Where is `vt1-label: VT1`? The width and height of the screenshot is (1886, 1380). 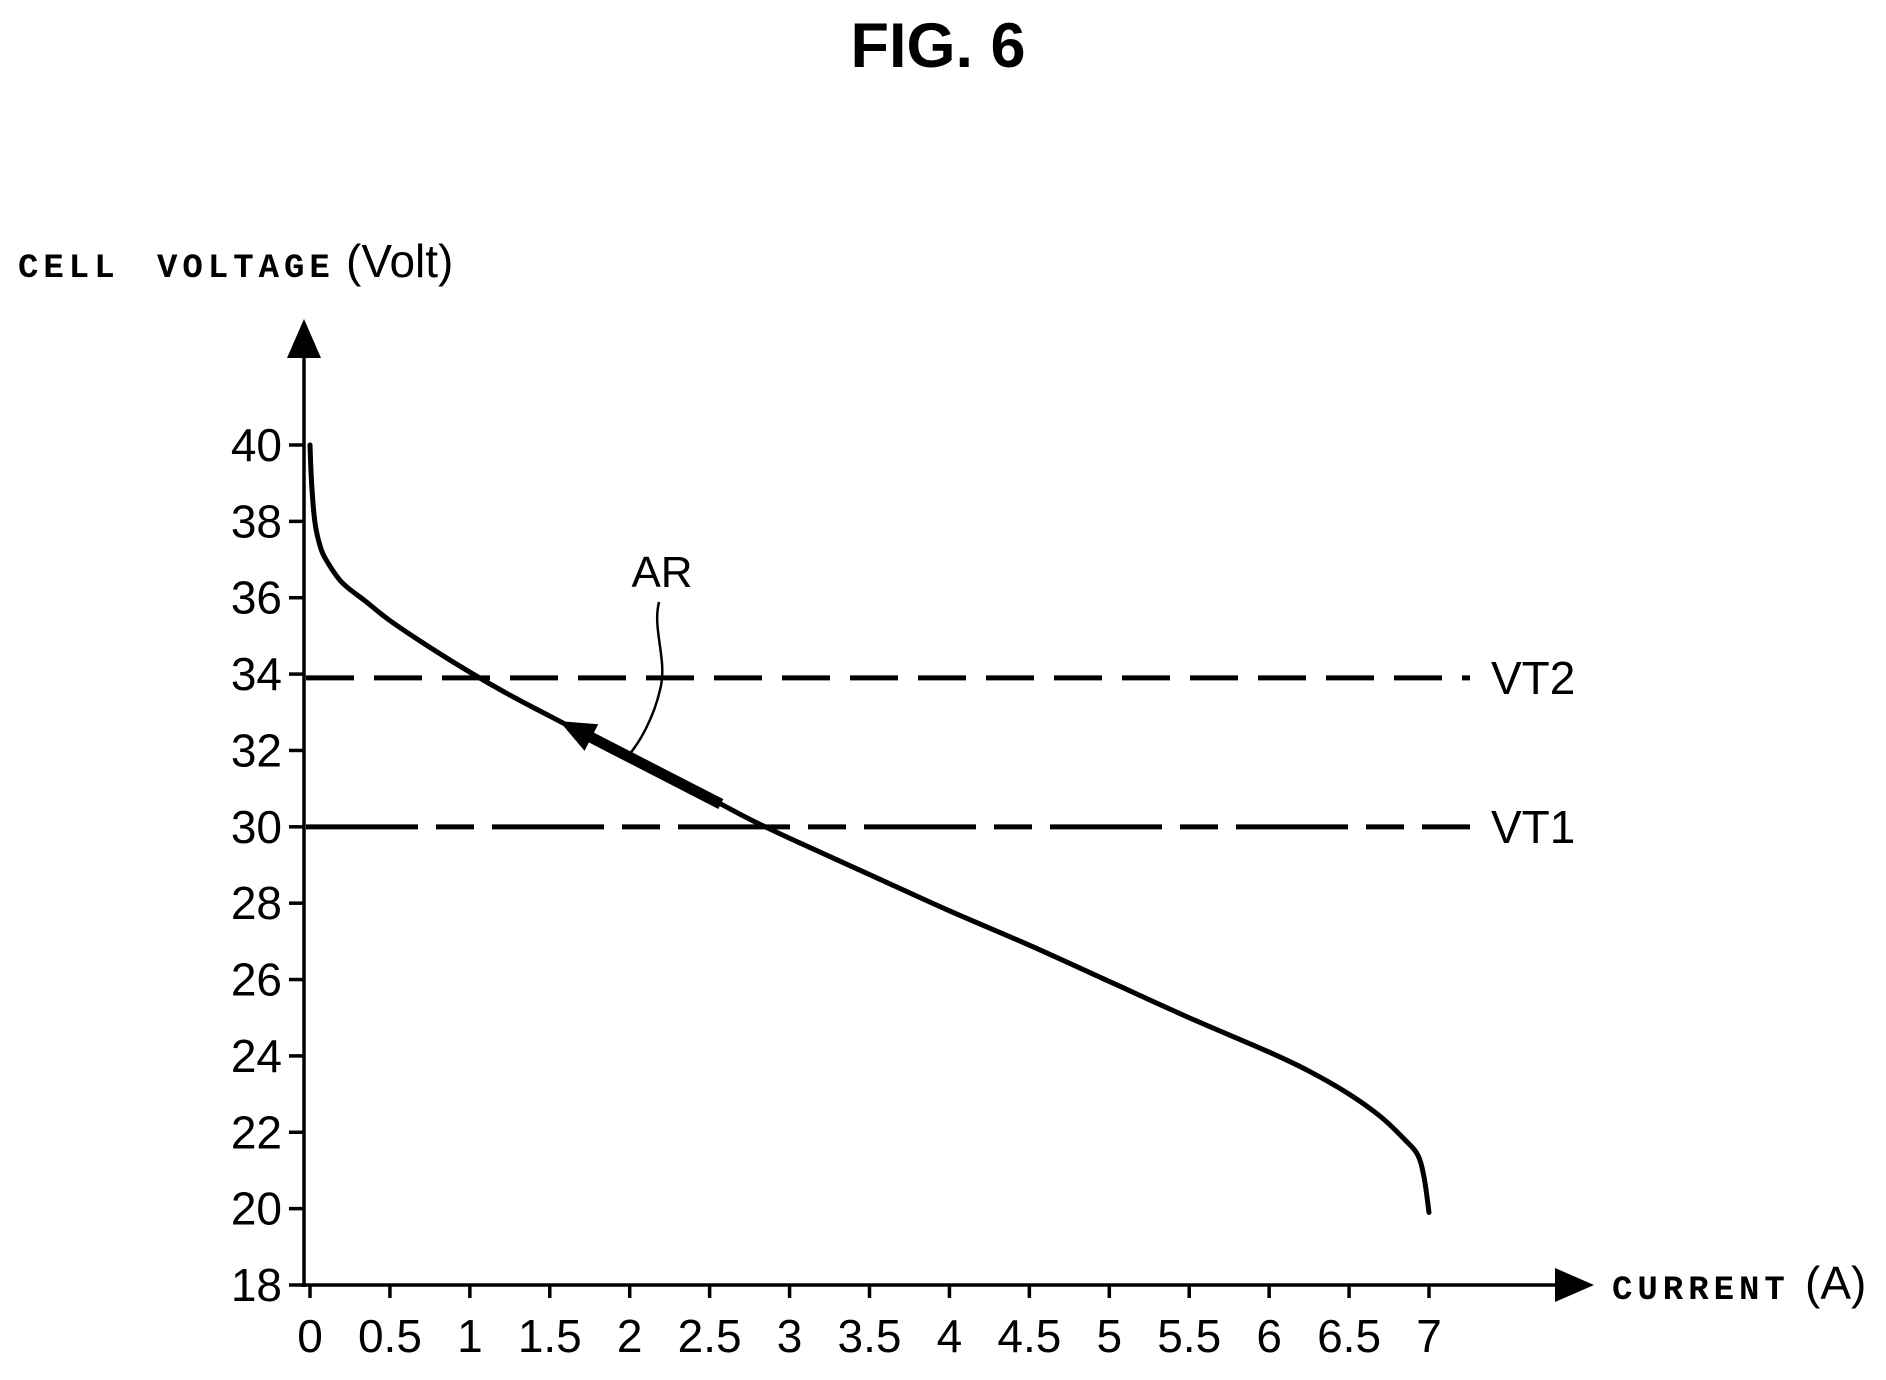 vt1-label: VT1 is located at coordinates (1533, 827).